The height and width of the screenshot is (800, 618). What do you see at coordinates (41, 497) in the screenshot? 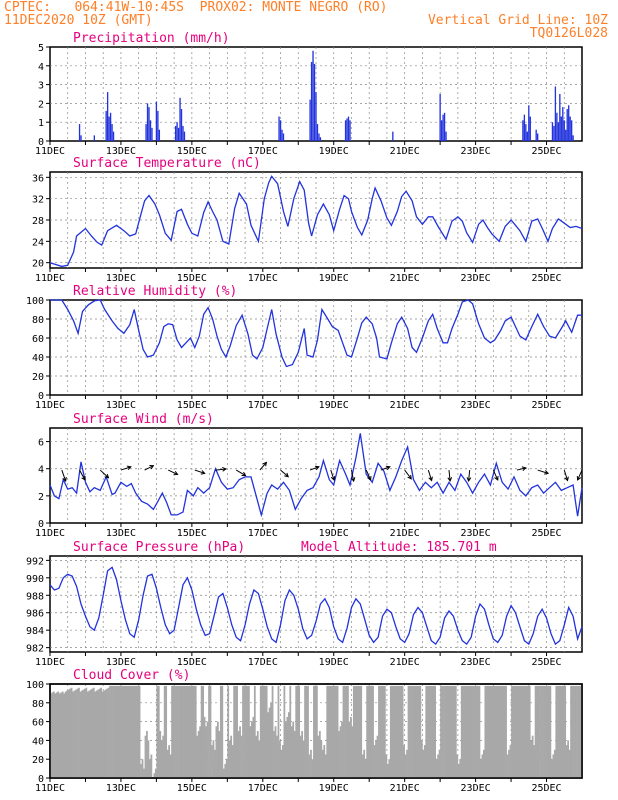
I see `y-tick-label: 2` at bounding box center [41, 497].